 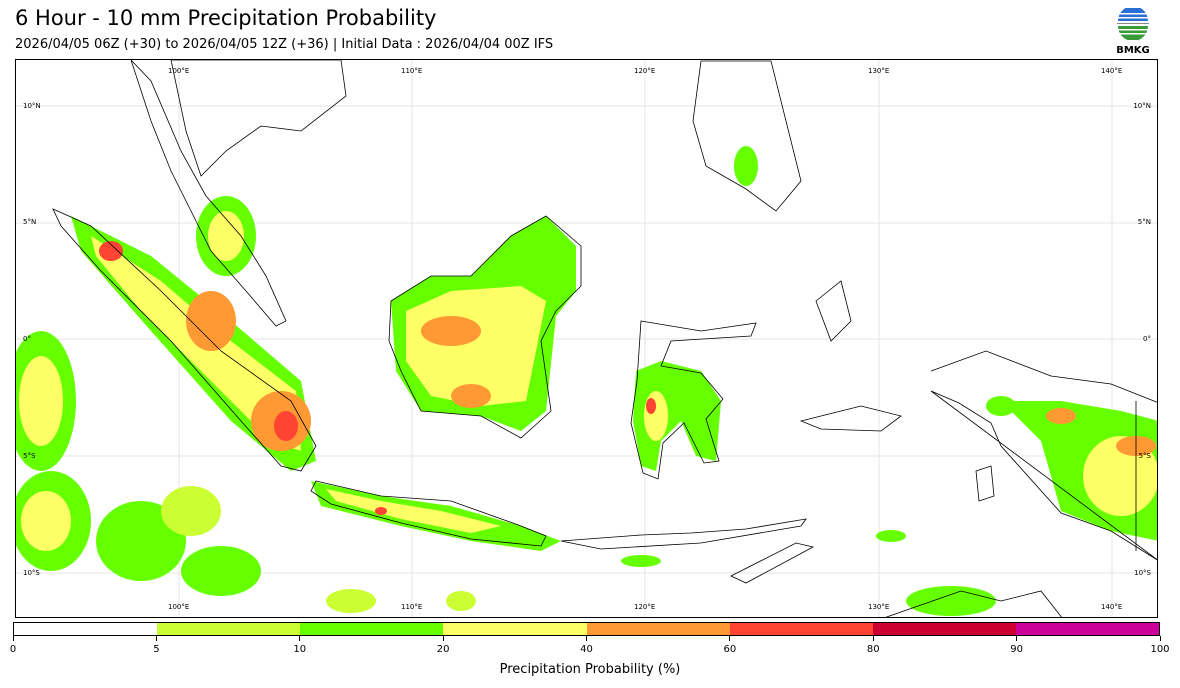 What do you see at coordinates (873, 649) in the screenshot?
I see `colorbar-tick-label: 80` at bounding box center [873, 649].